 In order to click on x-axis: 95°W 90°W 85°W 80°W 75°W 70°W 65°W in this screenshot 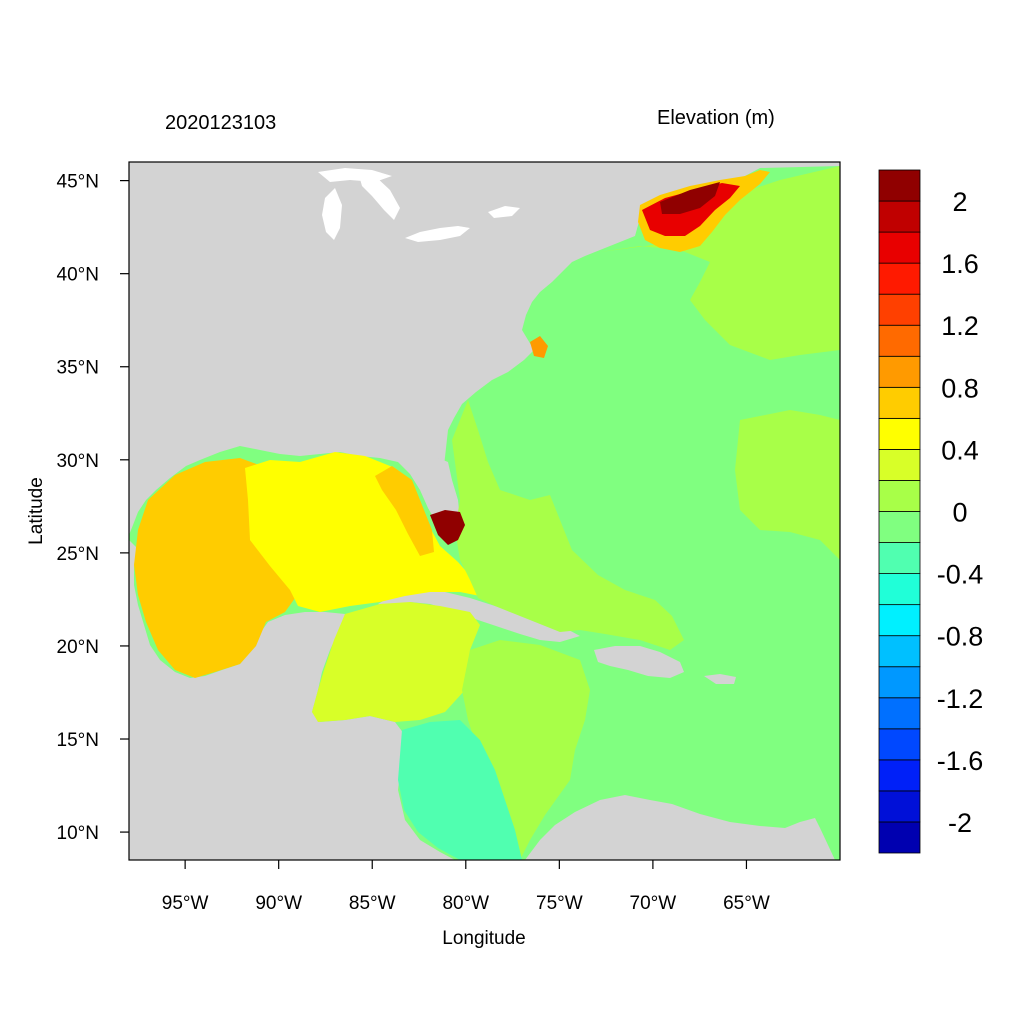, I will do `click(466, 887)`.